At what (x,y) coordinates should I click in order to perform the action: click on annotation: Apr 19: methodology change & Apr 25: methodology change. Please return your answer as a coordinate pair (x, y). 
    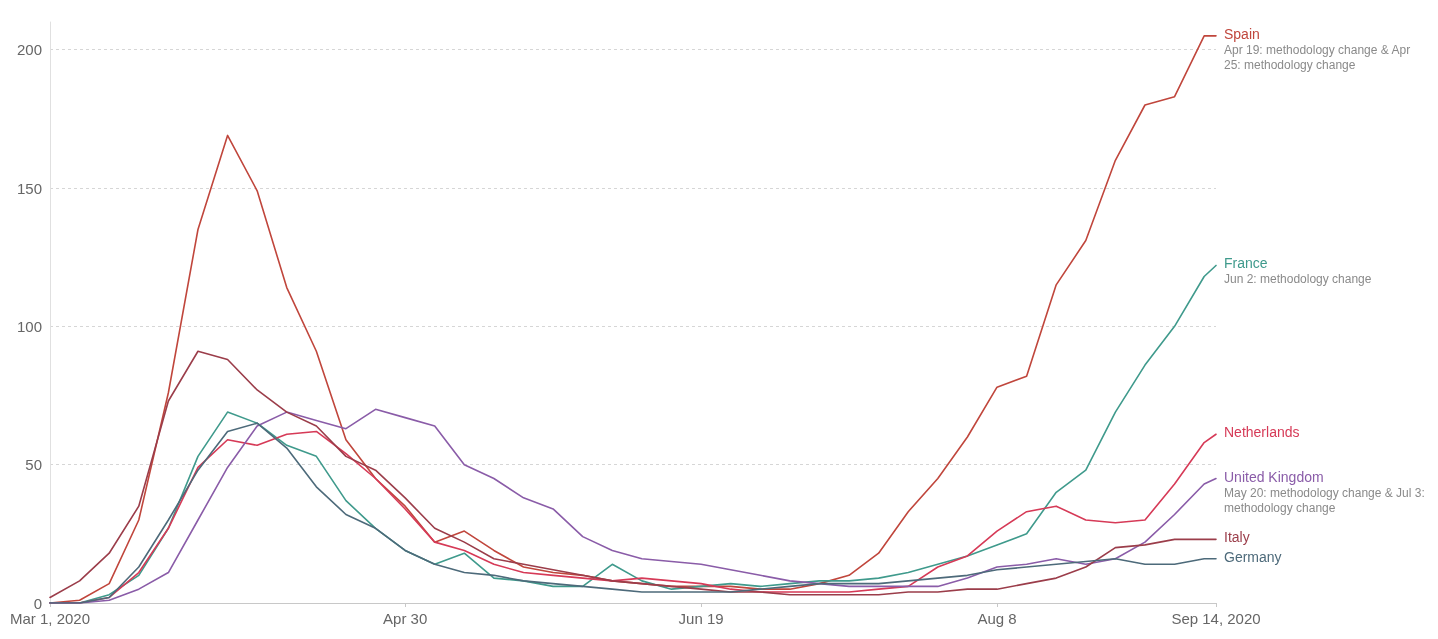
    Looking at the image, I should click on (1317, 57).